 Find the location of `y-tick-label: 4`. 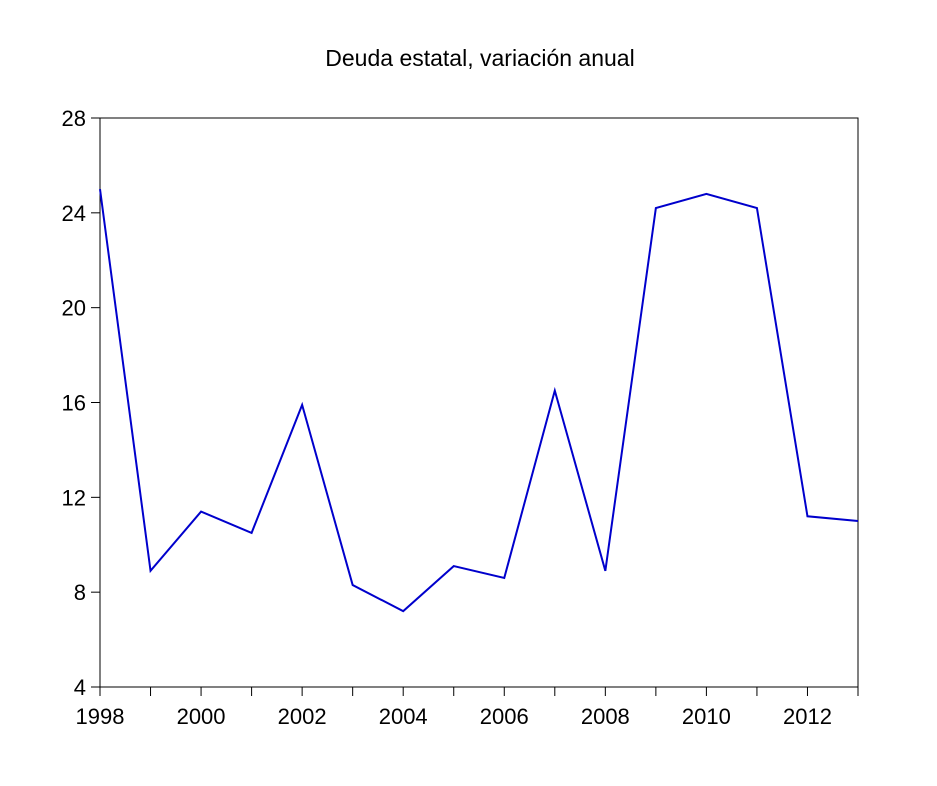

y-tick-label: 4 is located at coordinates (80, 687).